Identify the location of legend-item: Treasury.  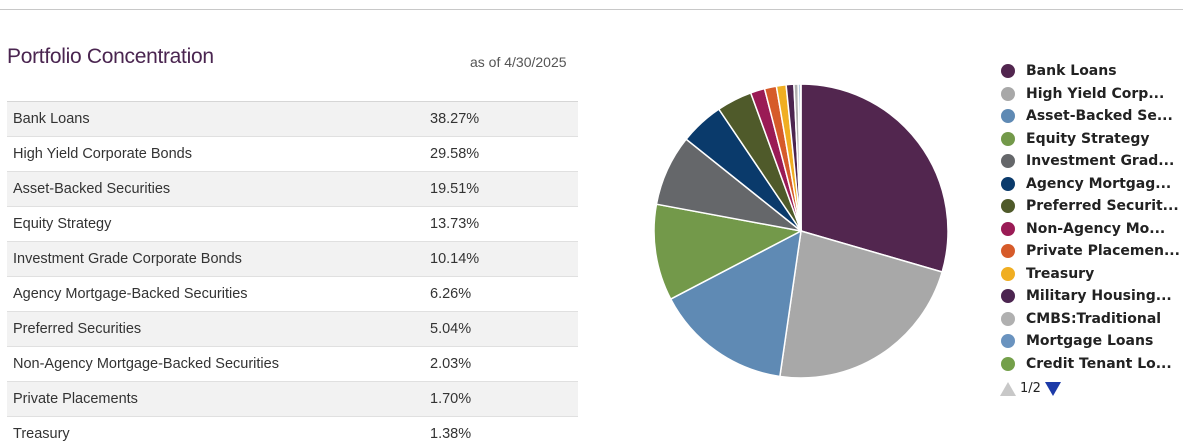
(1091, 274).